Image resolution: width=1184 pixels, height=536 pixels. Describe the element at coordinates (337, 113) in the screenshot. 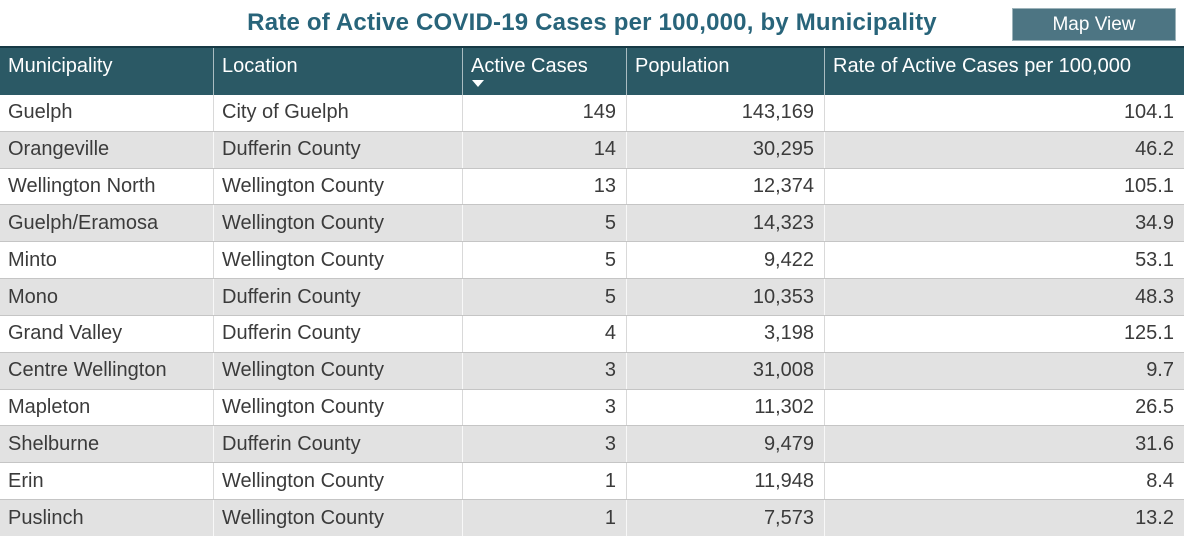

I see `cell-location: City of Guelph` at that location.